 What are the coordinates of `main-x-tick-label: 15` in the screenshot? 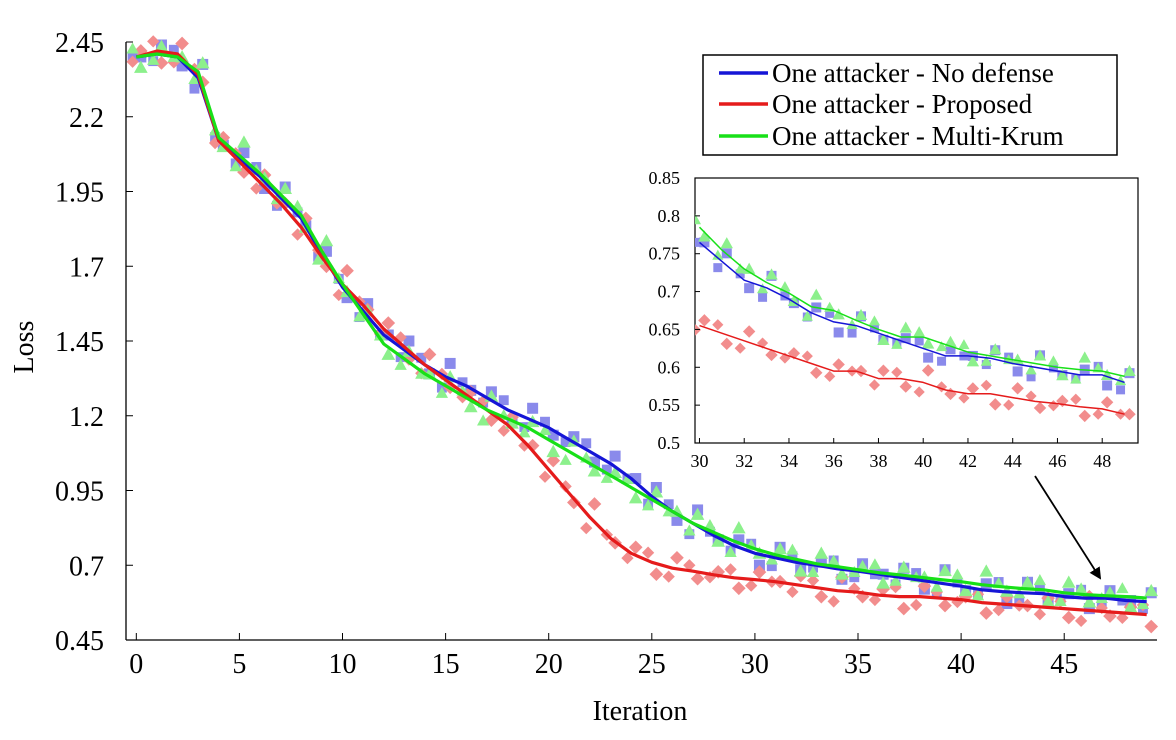 It's located at (446, 664).